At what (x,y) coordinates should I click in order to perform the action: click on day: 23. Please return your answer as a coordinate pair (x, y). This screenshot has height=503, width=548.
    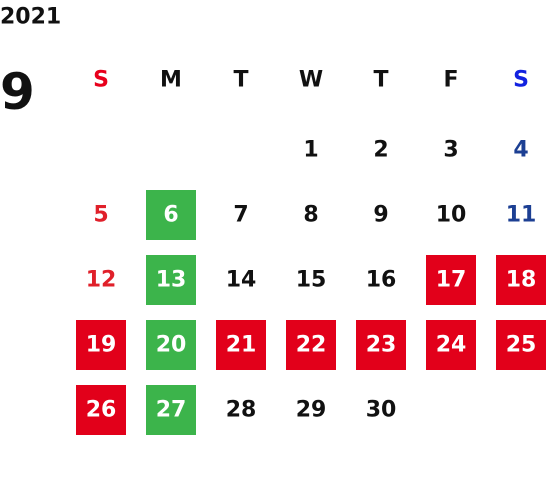
    Looking at the image, I should click on (381, 345).